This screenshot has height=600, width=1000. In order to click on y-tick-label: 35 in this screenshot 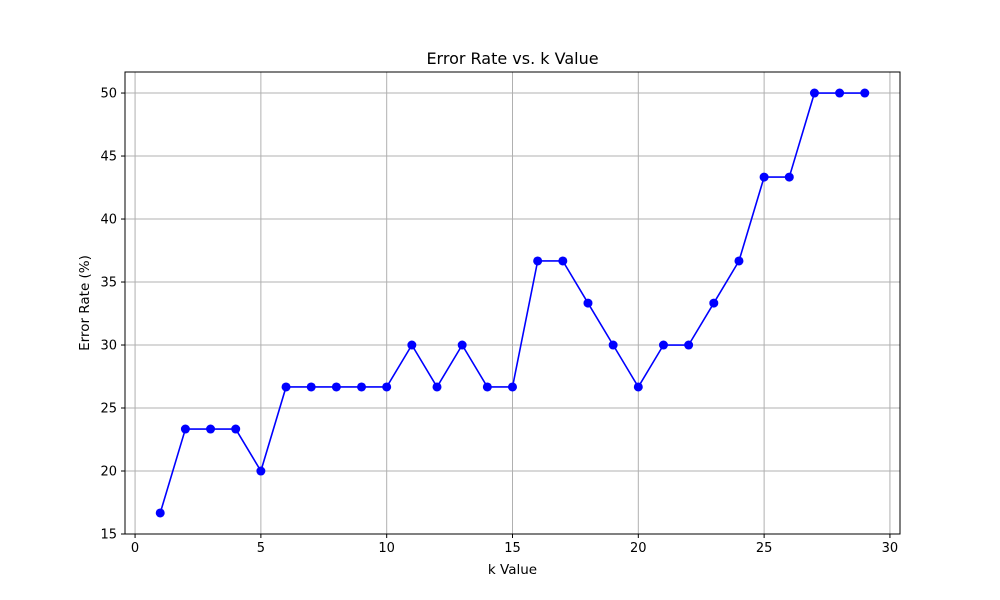, I will do `click(108, 283)`.